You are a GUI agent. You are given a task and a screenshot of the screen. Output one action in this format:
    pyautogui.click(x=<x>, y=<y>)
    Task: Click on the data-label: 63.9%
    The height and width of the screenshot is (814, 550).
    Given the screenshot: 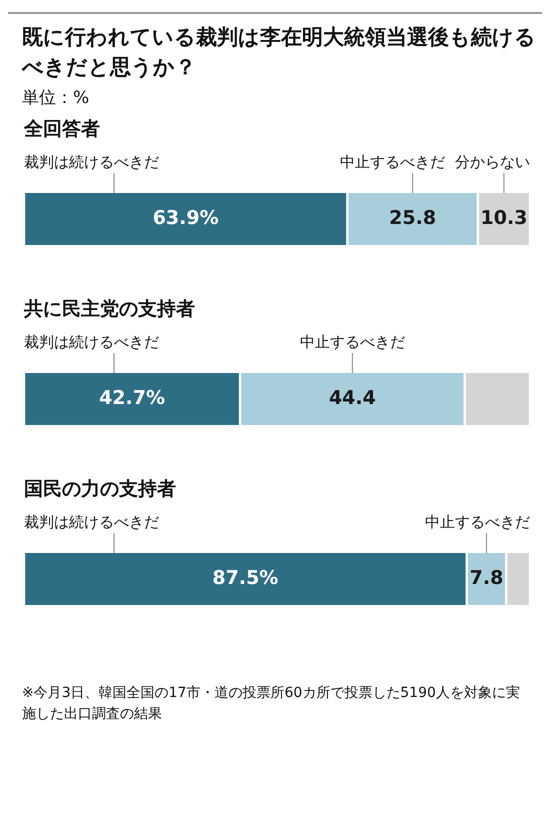 What is the action you would take?
    pyautogui.click(x=185, y=217)
    